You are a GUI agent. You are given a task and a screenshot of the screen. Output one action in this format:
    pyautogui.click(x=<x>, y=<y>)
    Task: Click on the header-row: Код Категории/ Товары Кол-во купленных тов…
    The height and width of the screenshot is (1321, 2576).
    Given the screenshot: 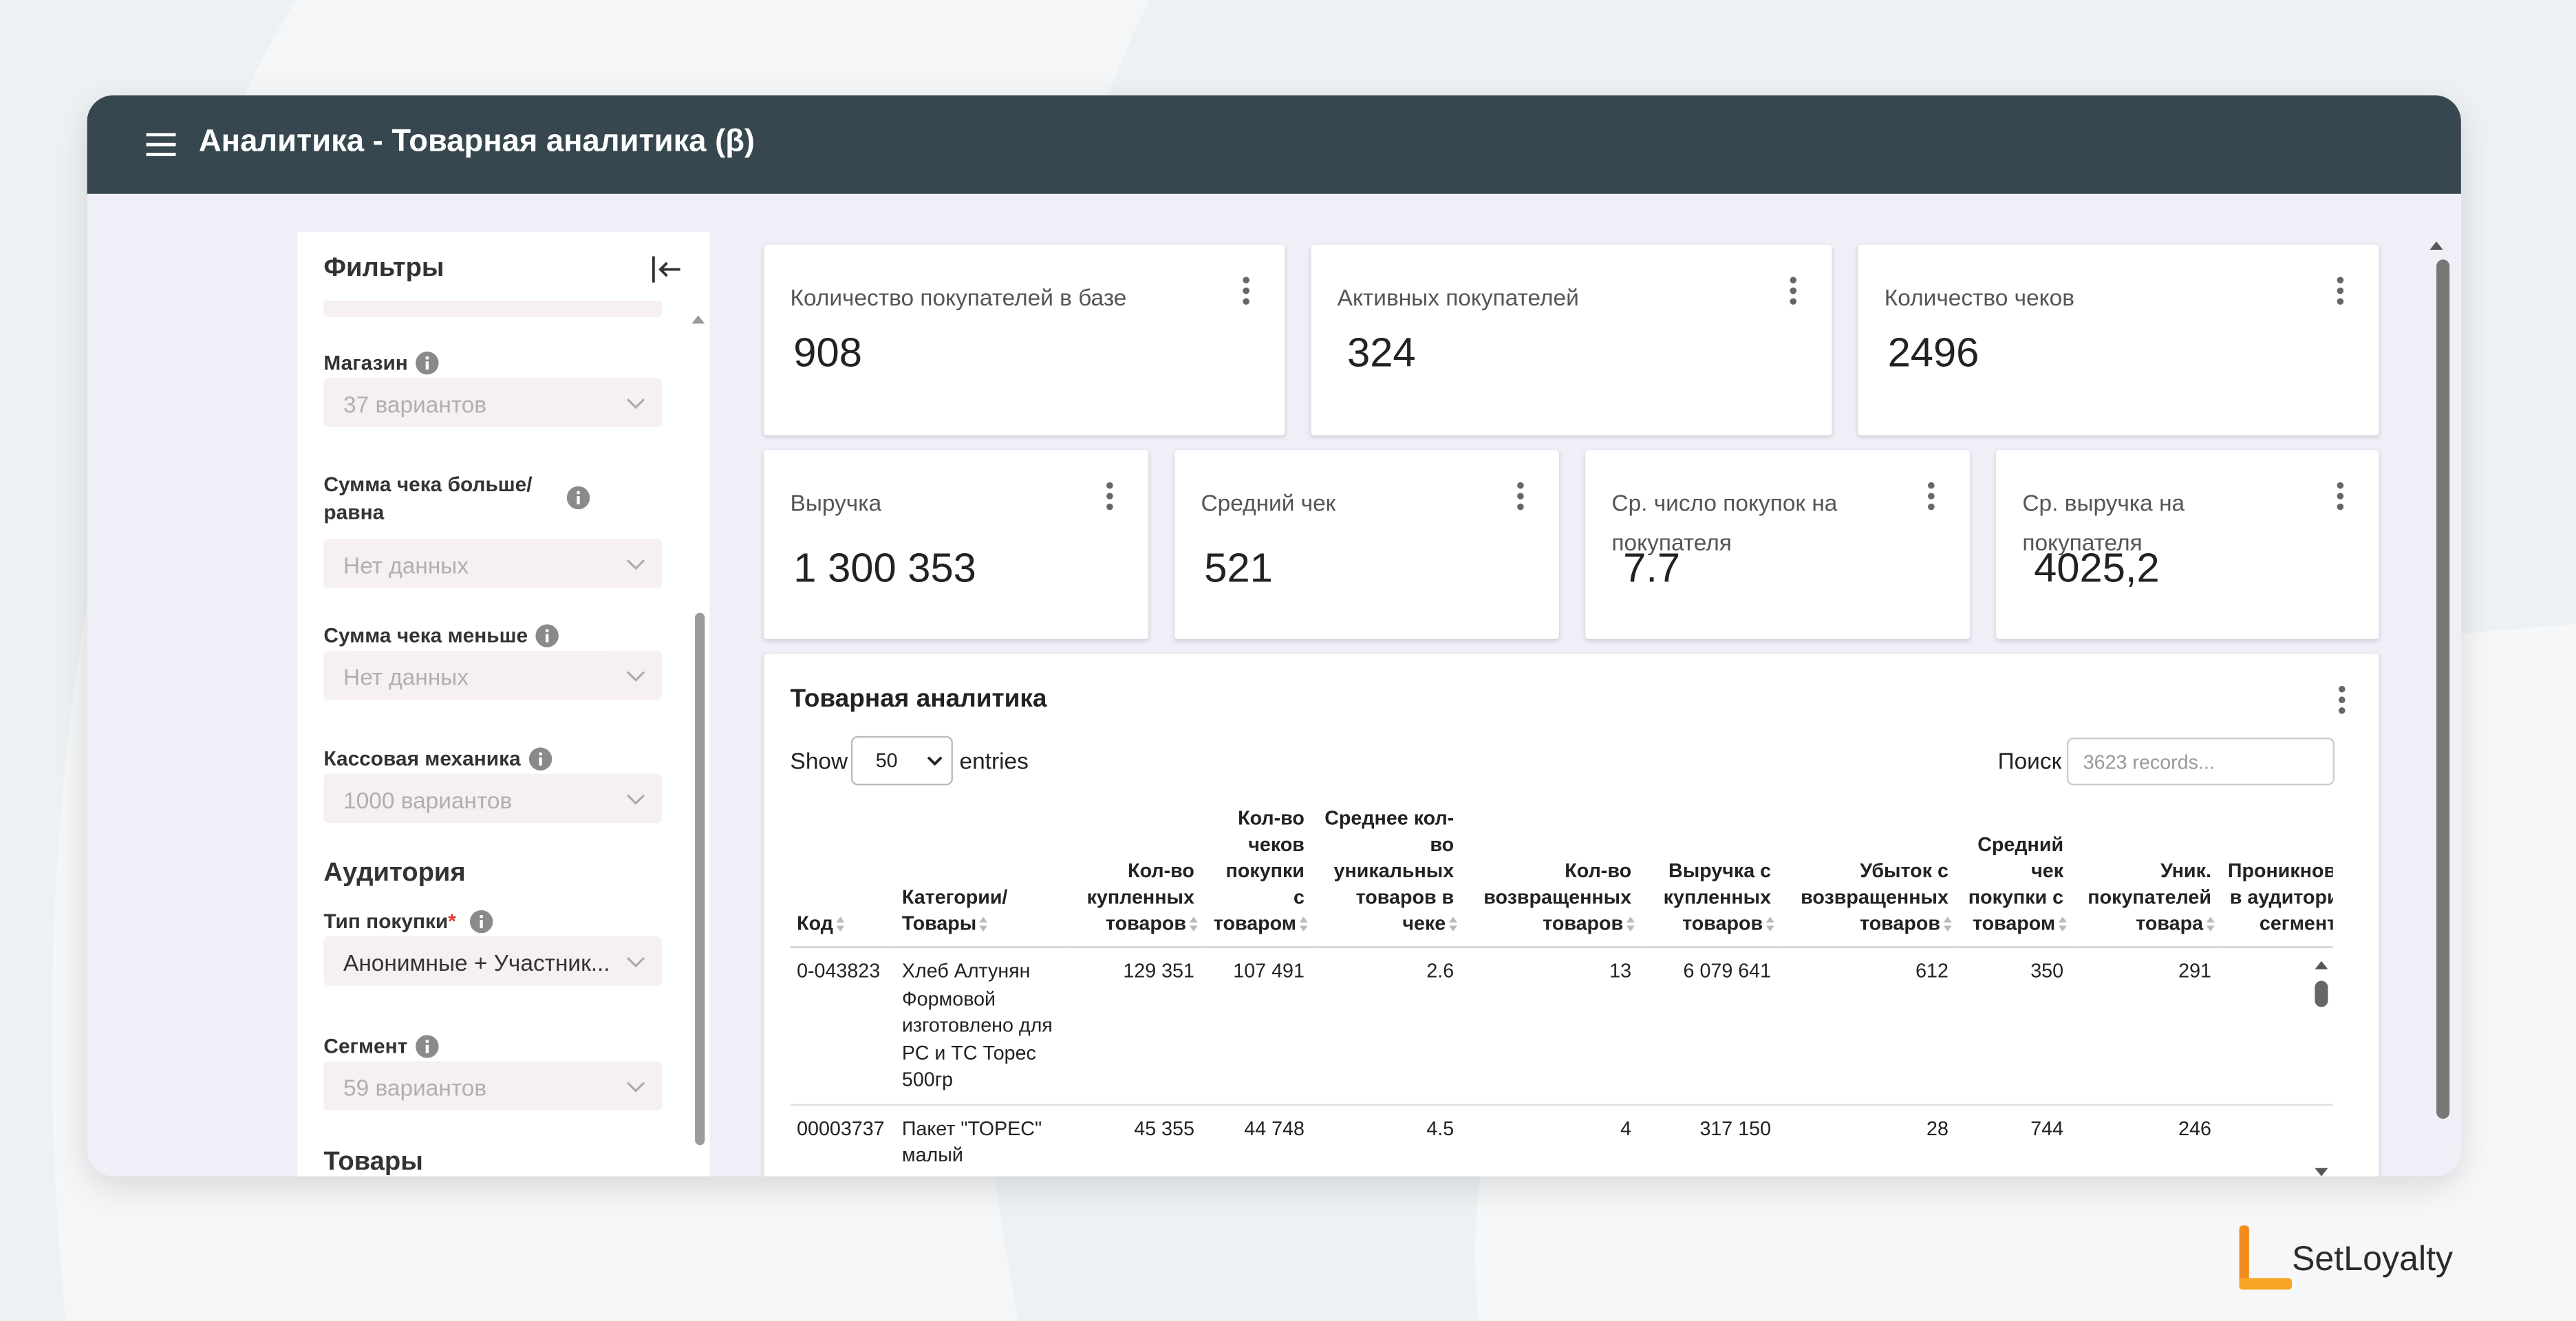 What is the action you would take?
    pyautogui.click(x=1562, y=873)
    